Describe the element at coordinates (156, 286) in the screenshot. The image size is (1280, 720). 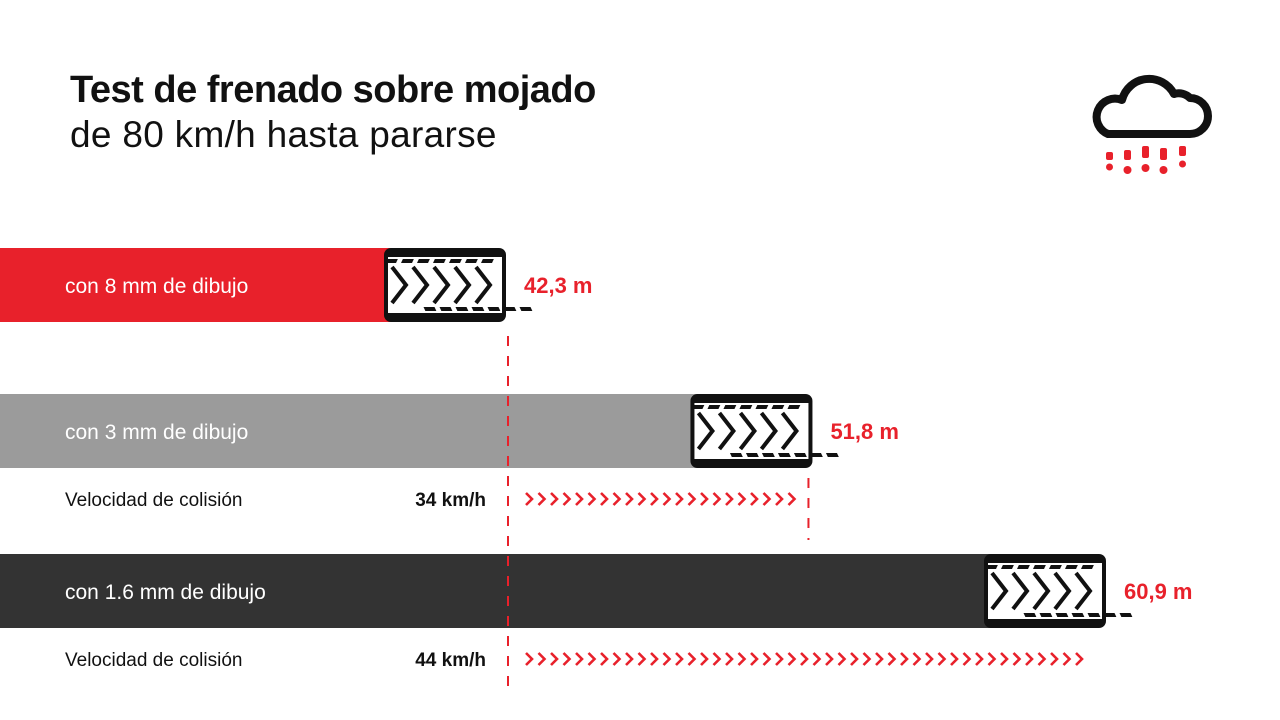
I see `bar-label-0: con 8 mm de dibujo` at that location.